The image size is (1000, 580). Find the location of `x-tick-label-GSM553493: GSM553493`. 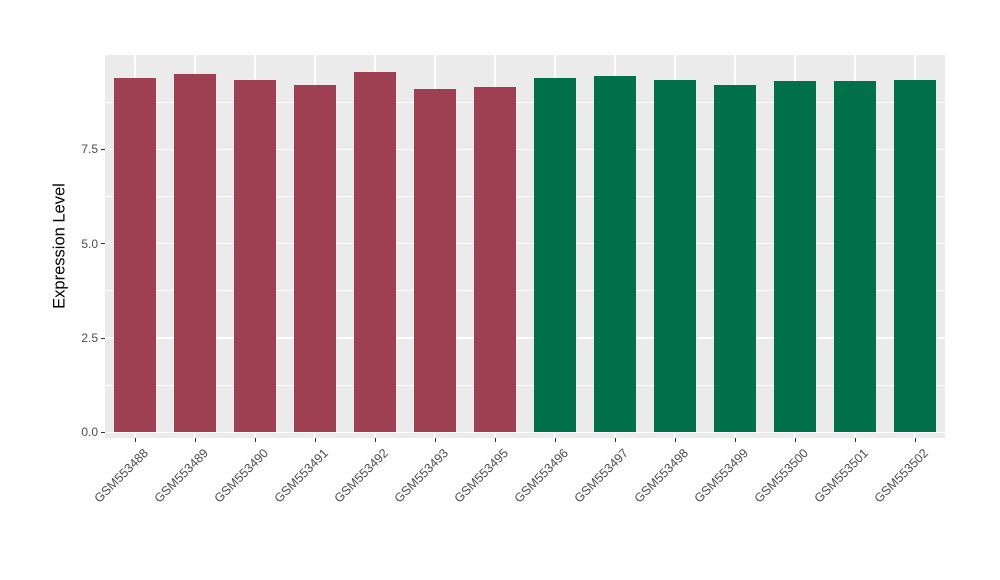

x-tick-label-GSM553493: GSM553493 is located at coordinates (421, 476).